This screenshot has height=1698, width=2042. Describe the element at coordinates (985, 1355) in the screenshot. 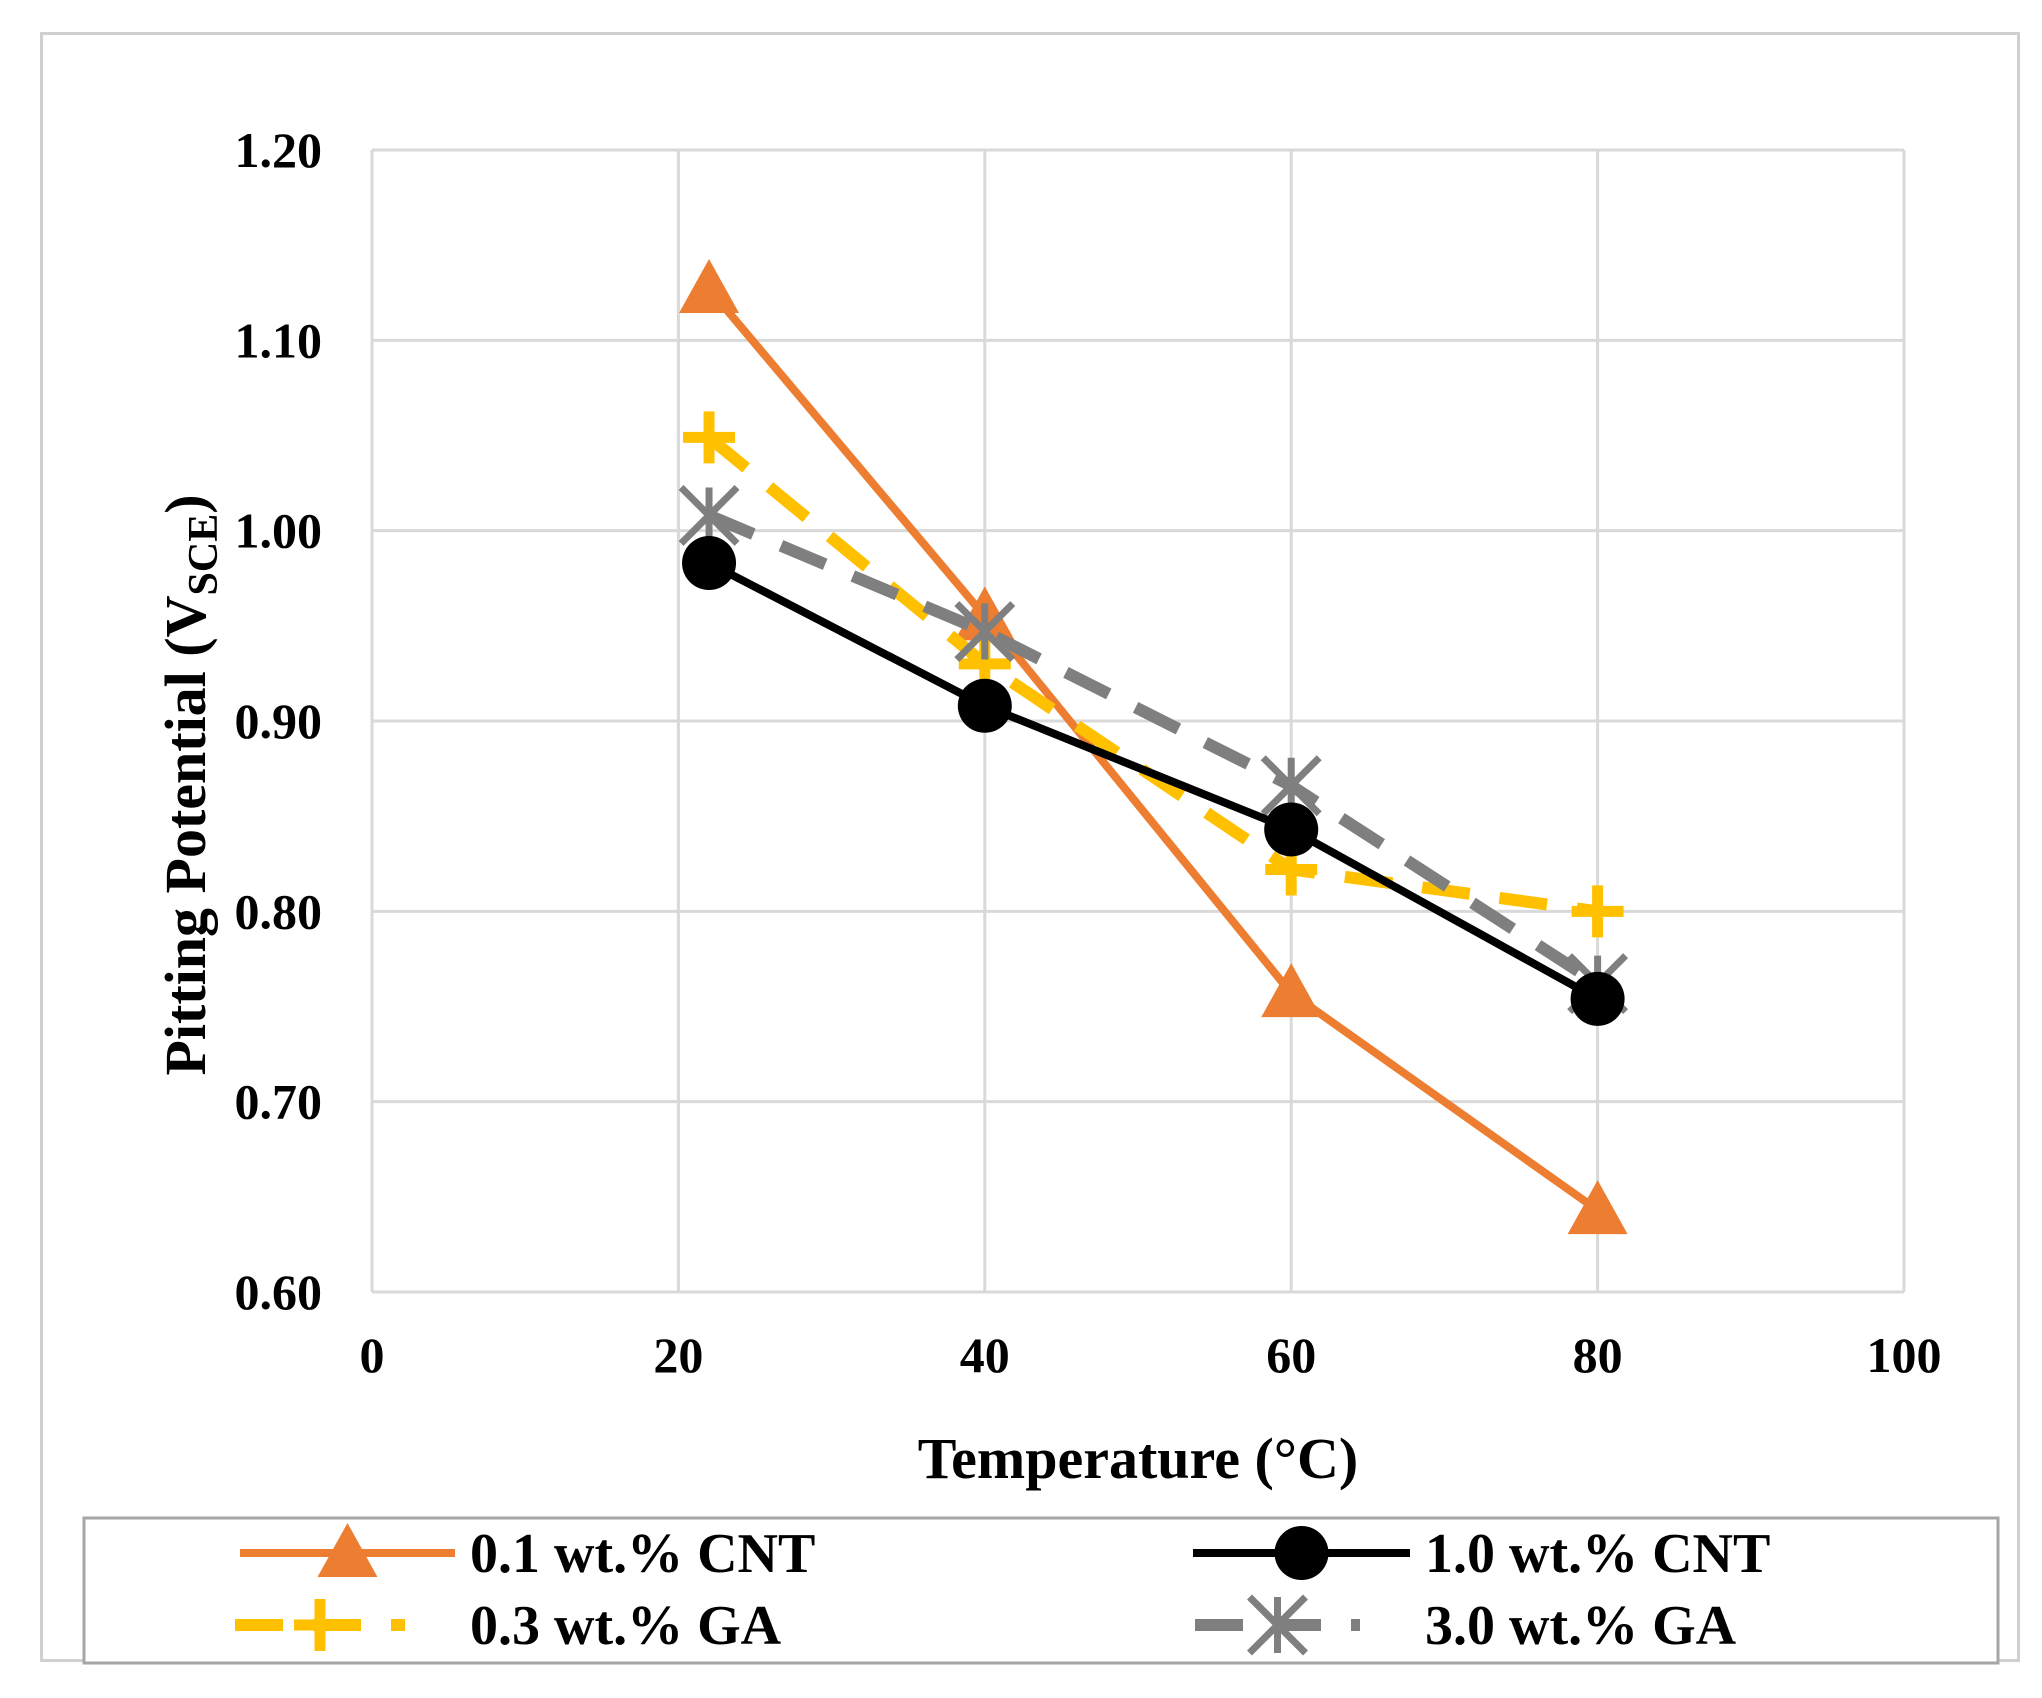

I see `x-tick-label: 40` at that location.